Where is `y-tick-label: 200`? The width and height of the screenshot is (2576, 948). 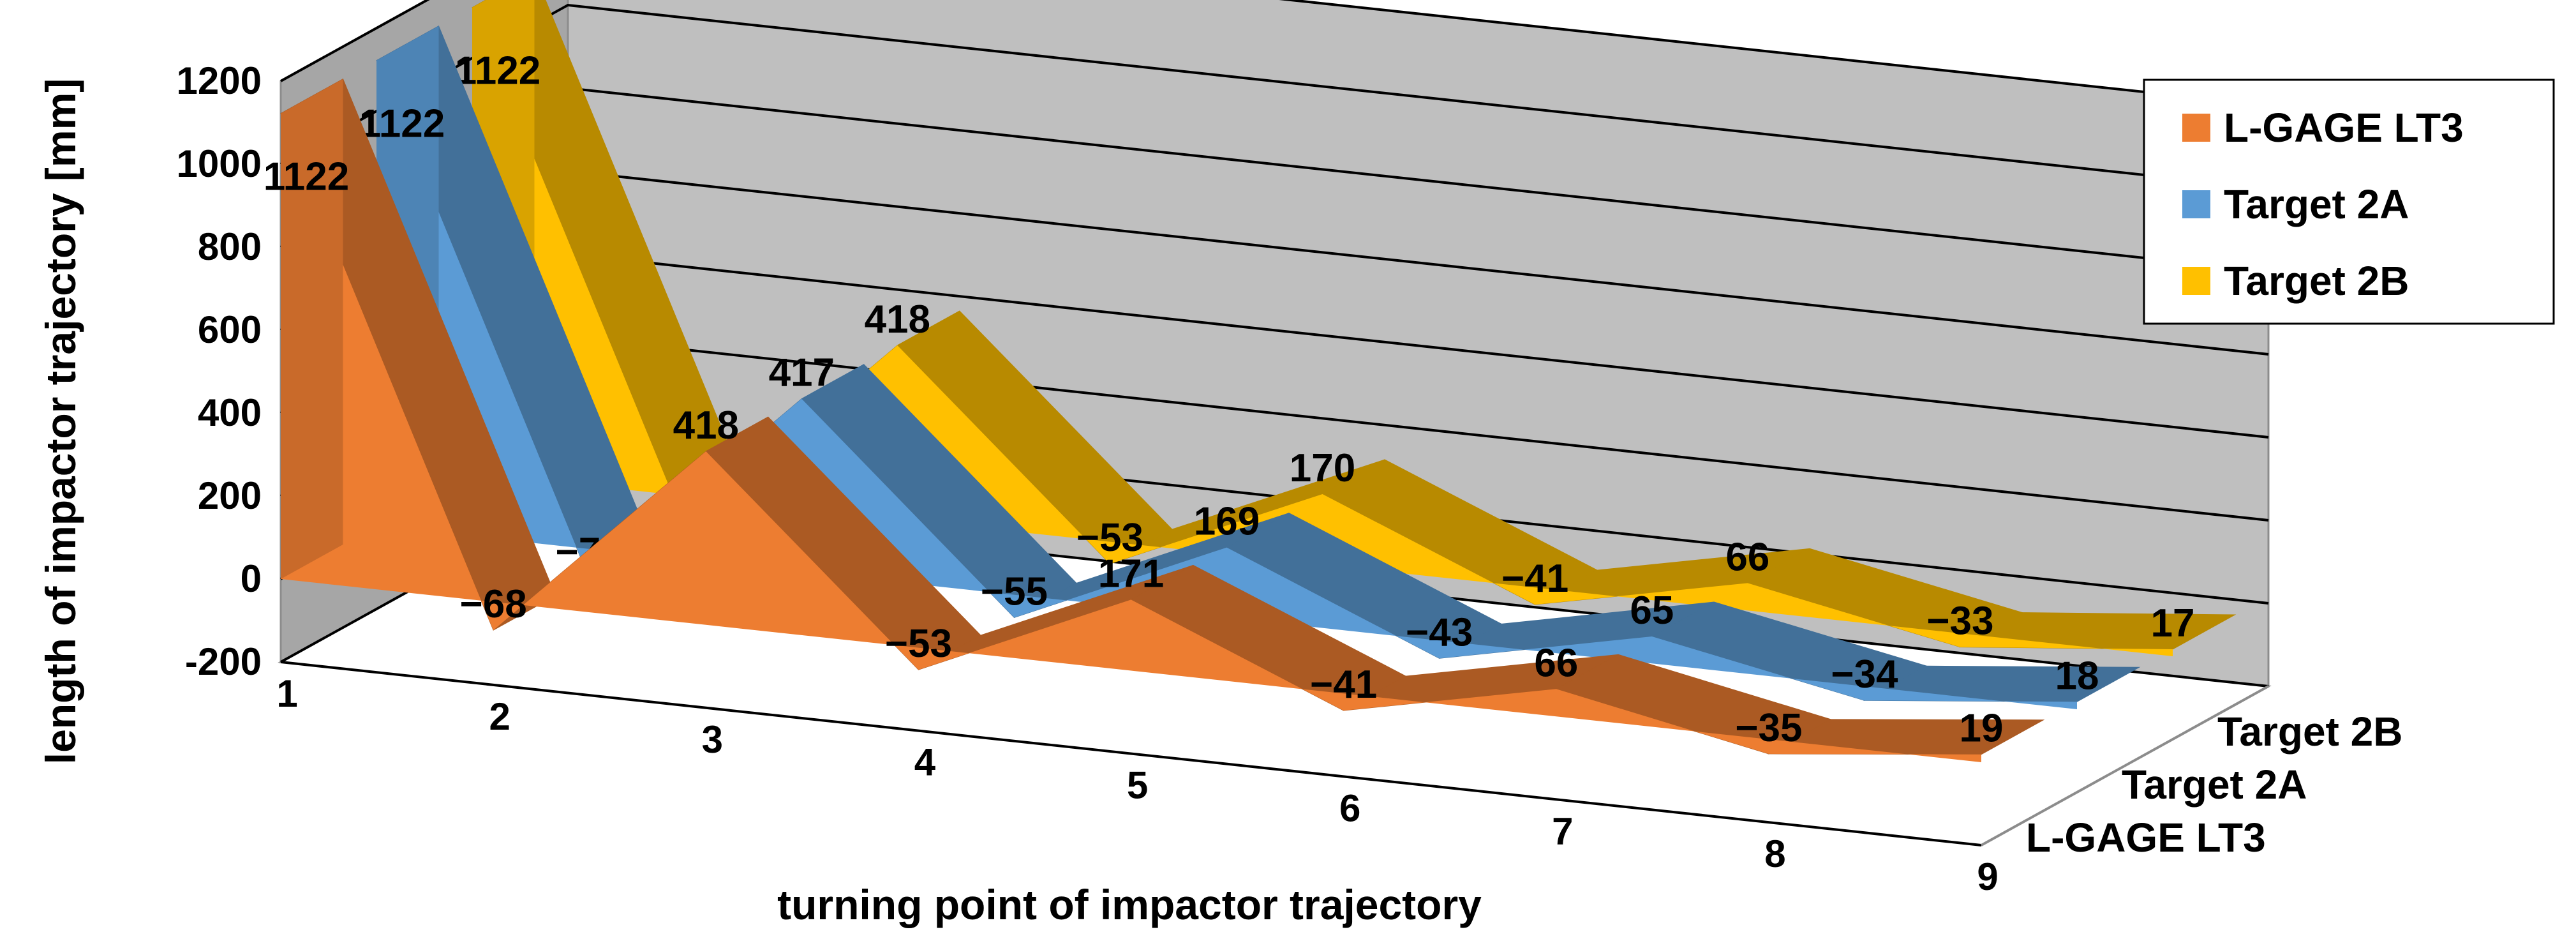 y-tick-label: 200 is located at coordinates (230, 495).